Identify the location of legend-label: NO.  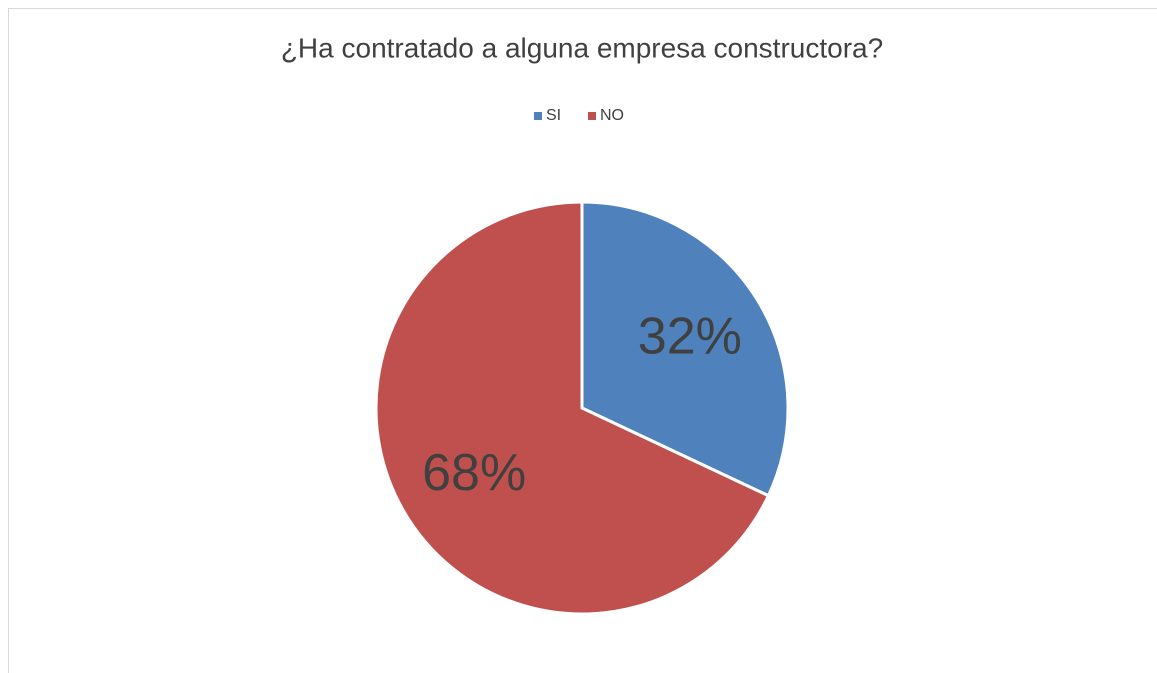
(612, 115).